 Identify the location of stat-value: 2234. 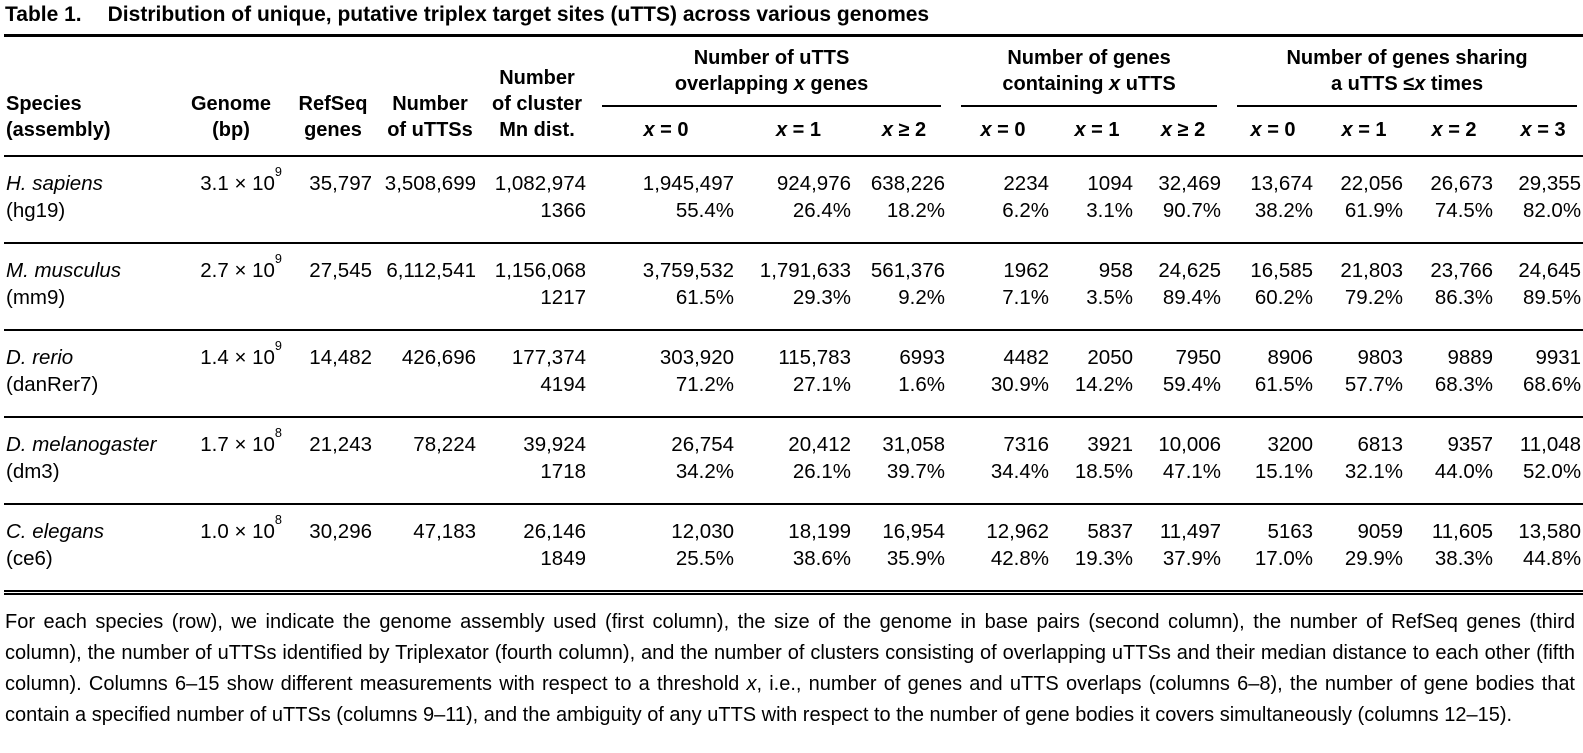
(1026, 183).